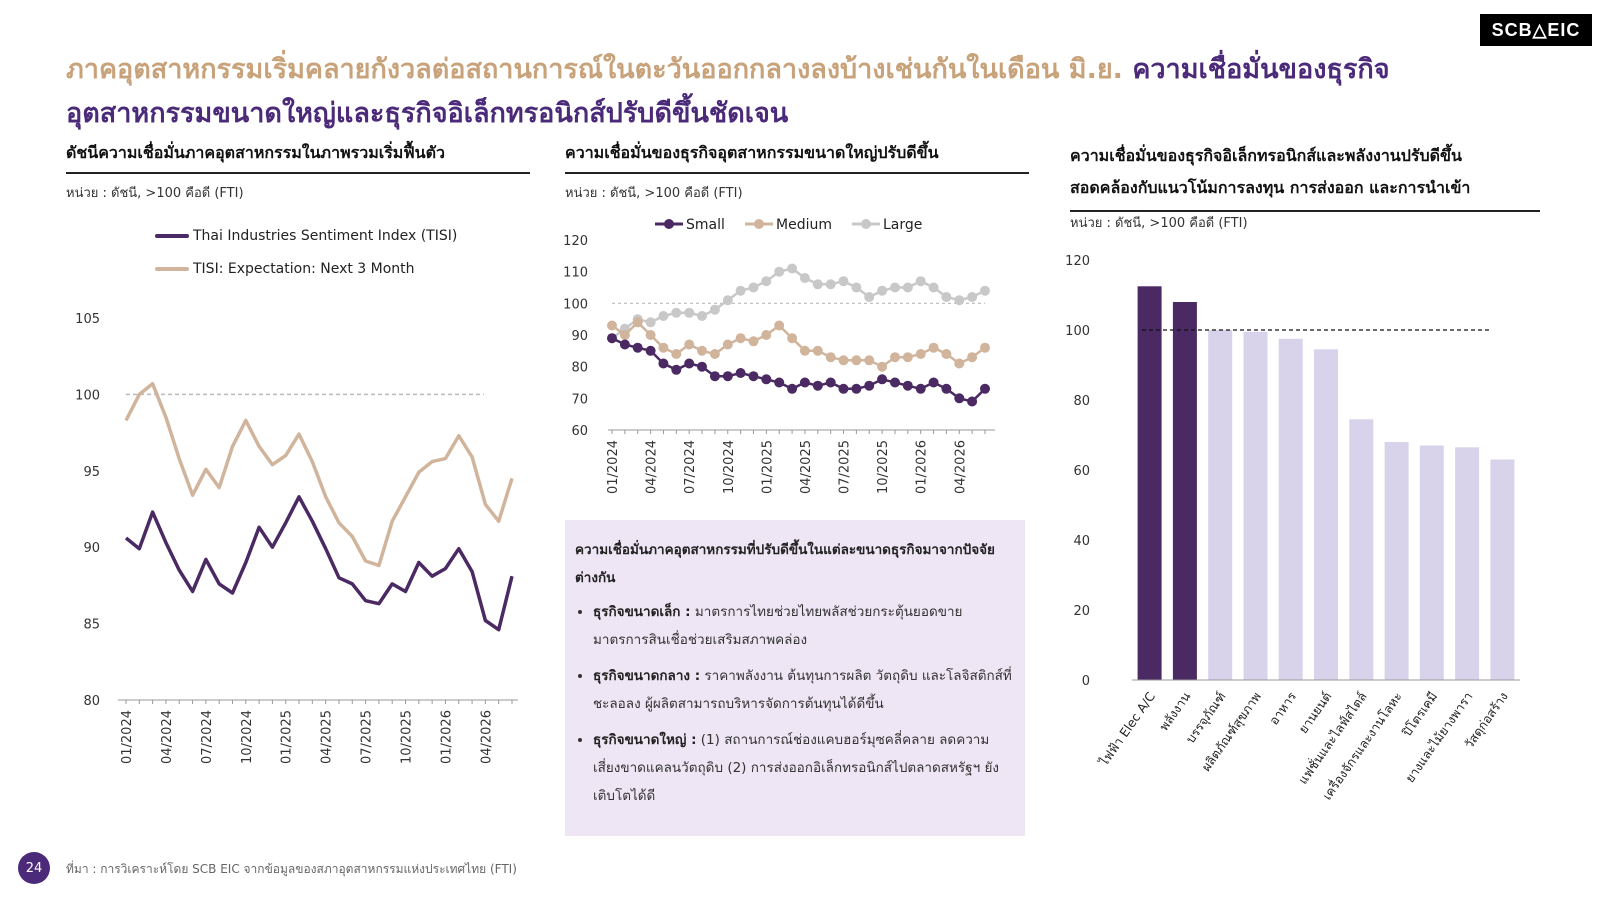 The image size is (1600, 900). I want to click on y-tick-label: 90, so click(91, 548).